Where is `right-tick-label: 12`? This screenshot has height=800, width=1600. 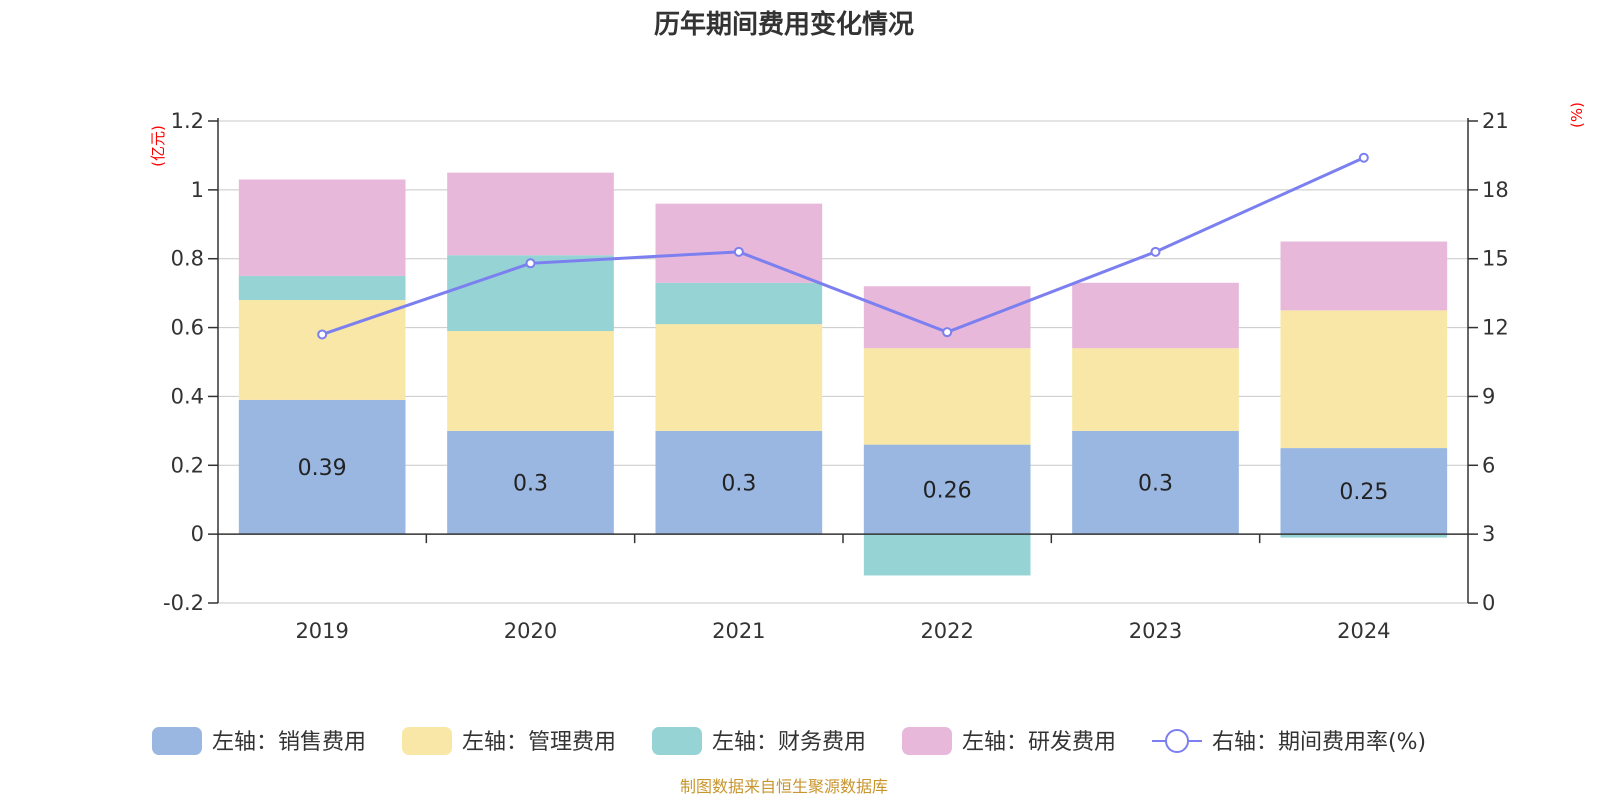 right-tick-label: 12 is located at coordinates (1495, 328).